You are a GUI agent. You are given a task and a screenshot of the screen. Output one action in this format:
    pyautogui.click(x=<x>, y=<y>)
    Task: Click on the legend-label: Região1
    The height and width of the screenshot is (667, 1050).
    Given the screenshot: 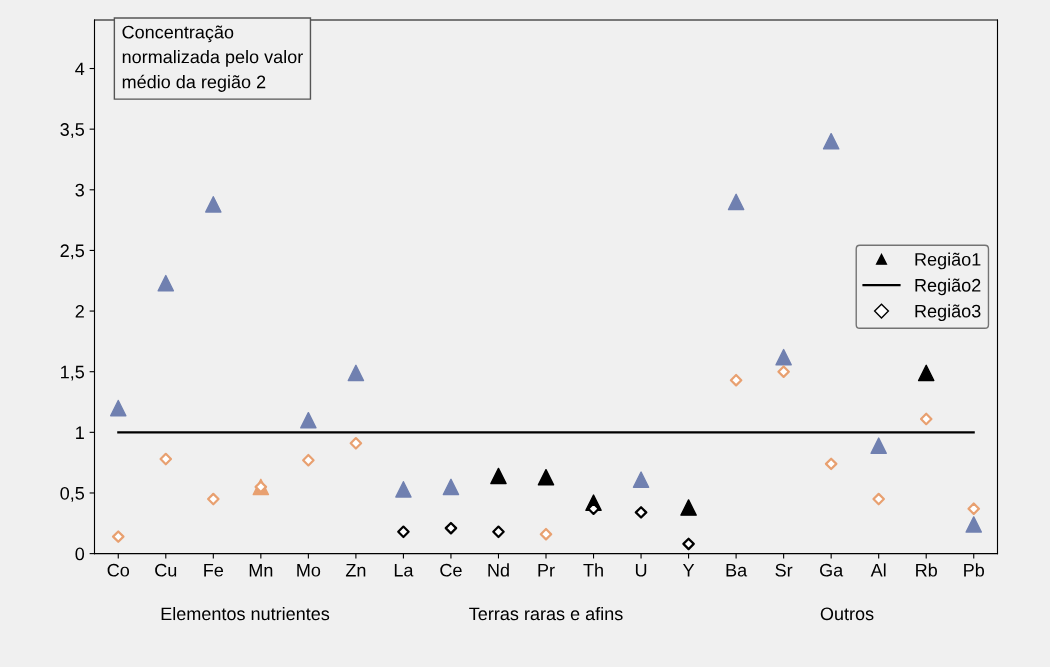 What is the action you would take?
    pyautogui.click(x=948, y=261)
    